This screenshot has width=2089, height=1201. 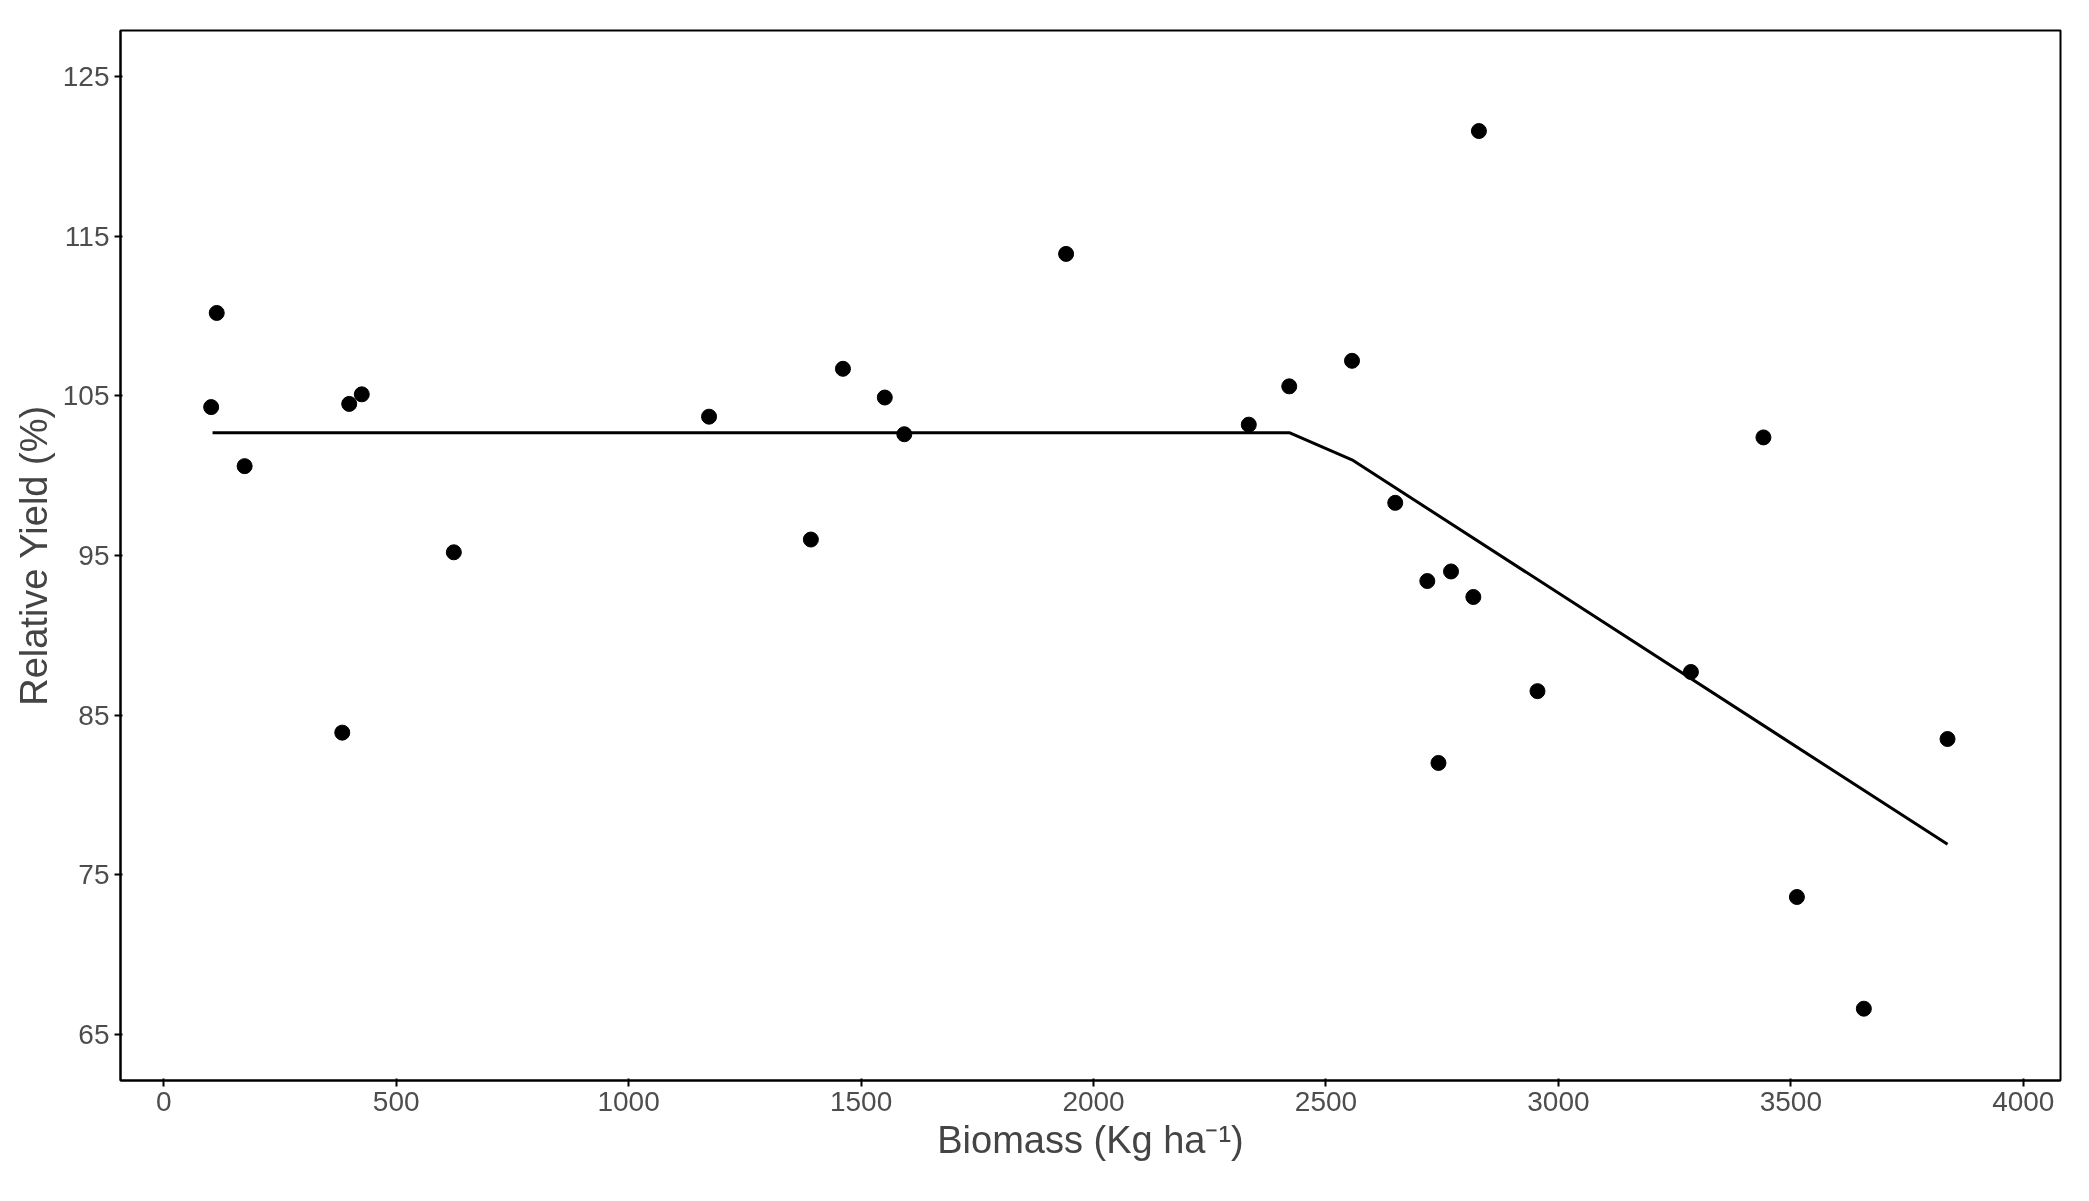 What do you see at coordinates (1326, 1101) in the screenshot?
I see `x-tick-label: 2500` at bounding box center [1326, 1101].